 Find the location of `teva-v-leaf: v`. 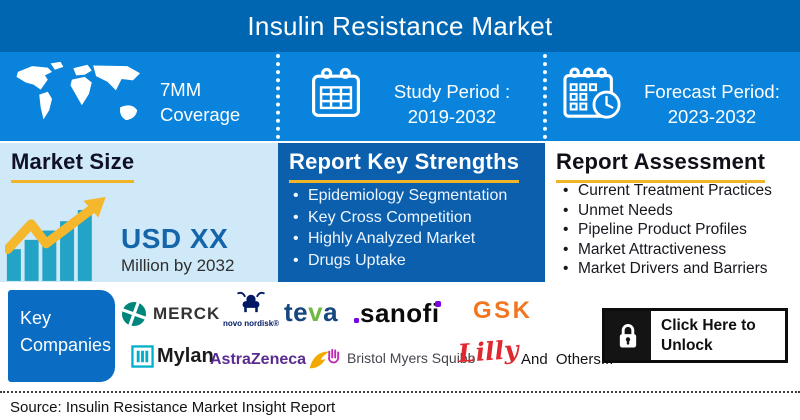

teva-v-leaf: v is located at coordinates (316, 312).